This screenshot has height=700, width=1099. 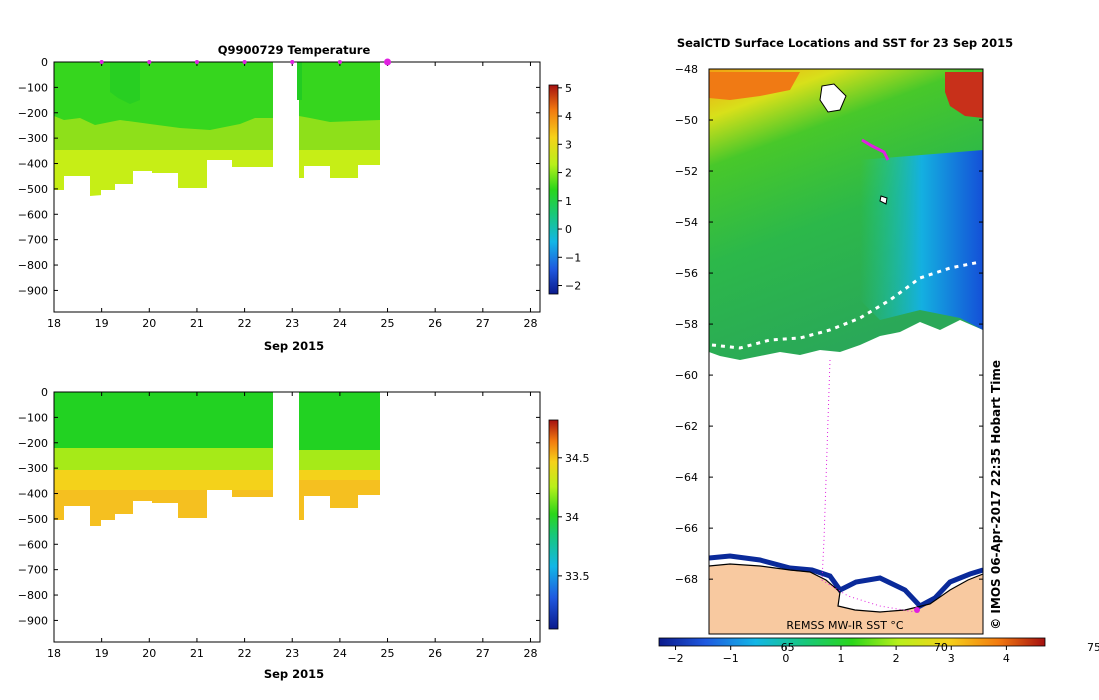 What do you see at coordinates (921, 240) in the screenshot?
I see `sst-cold-east` at bounding box center [921, 240].